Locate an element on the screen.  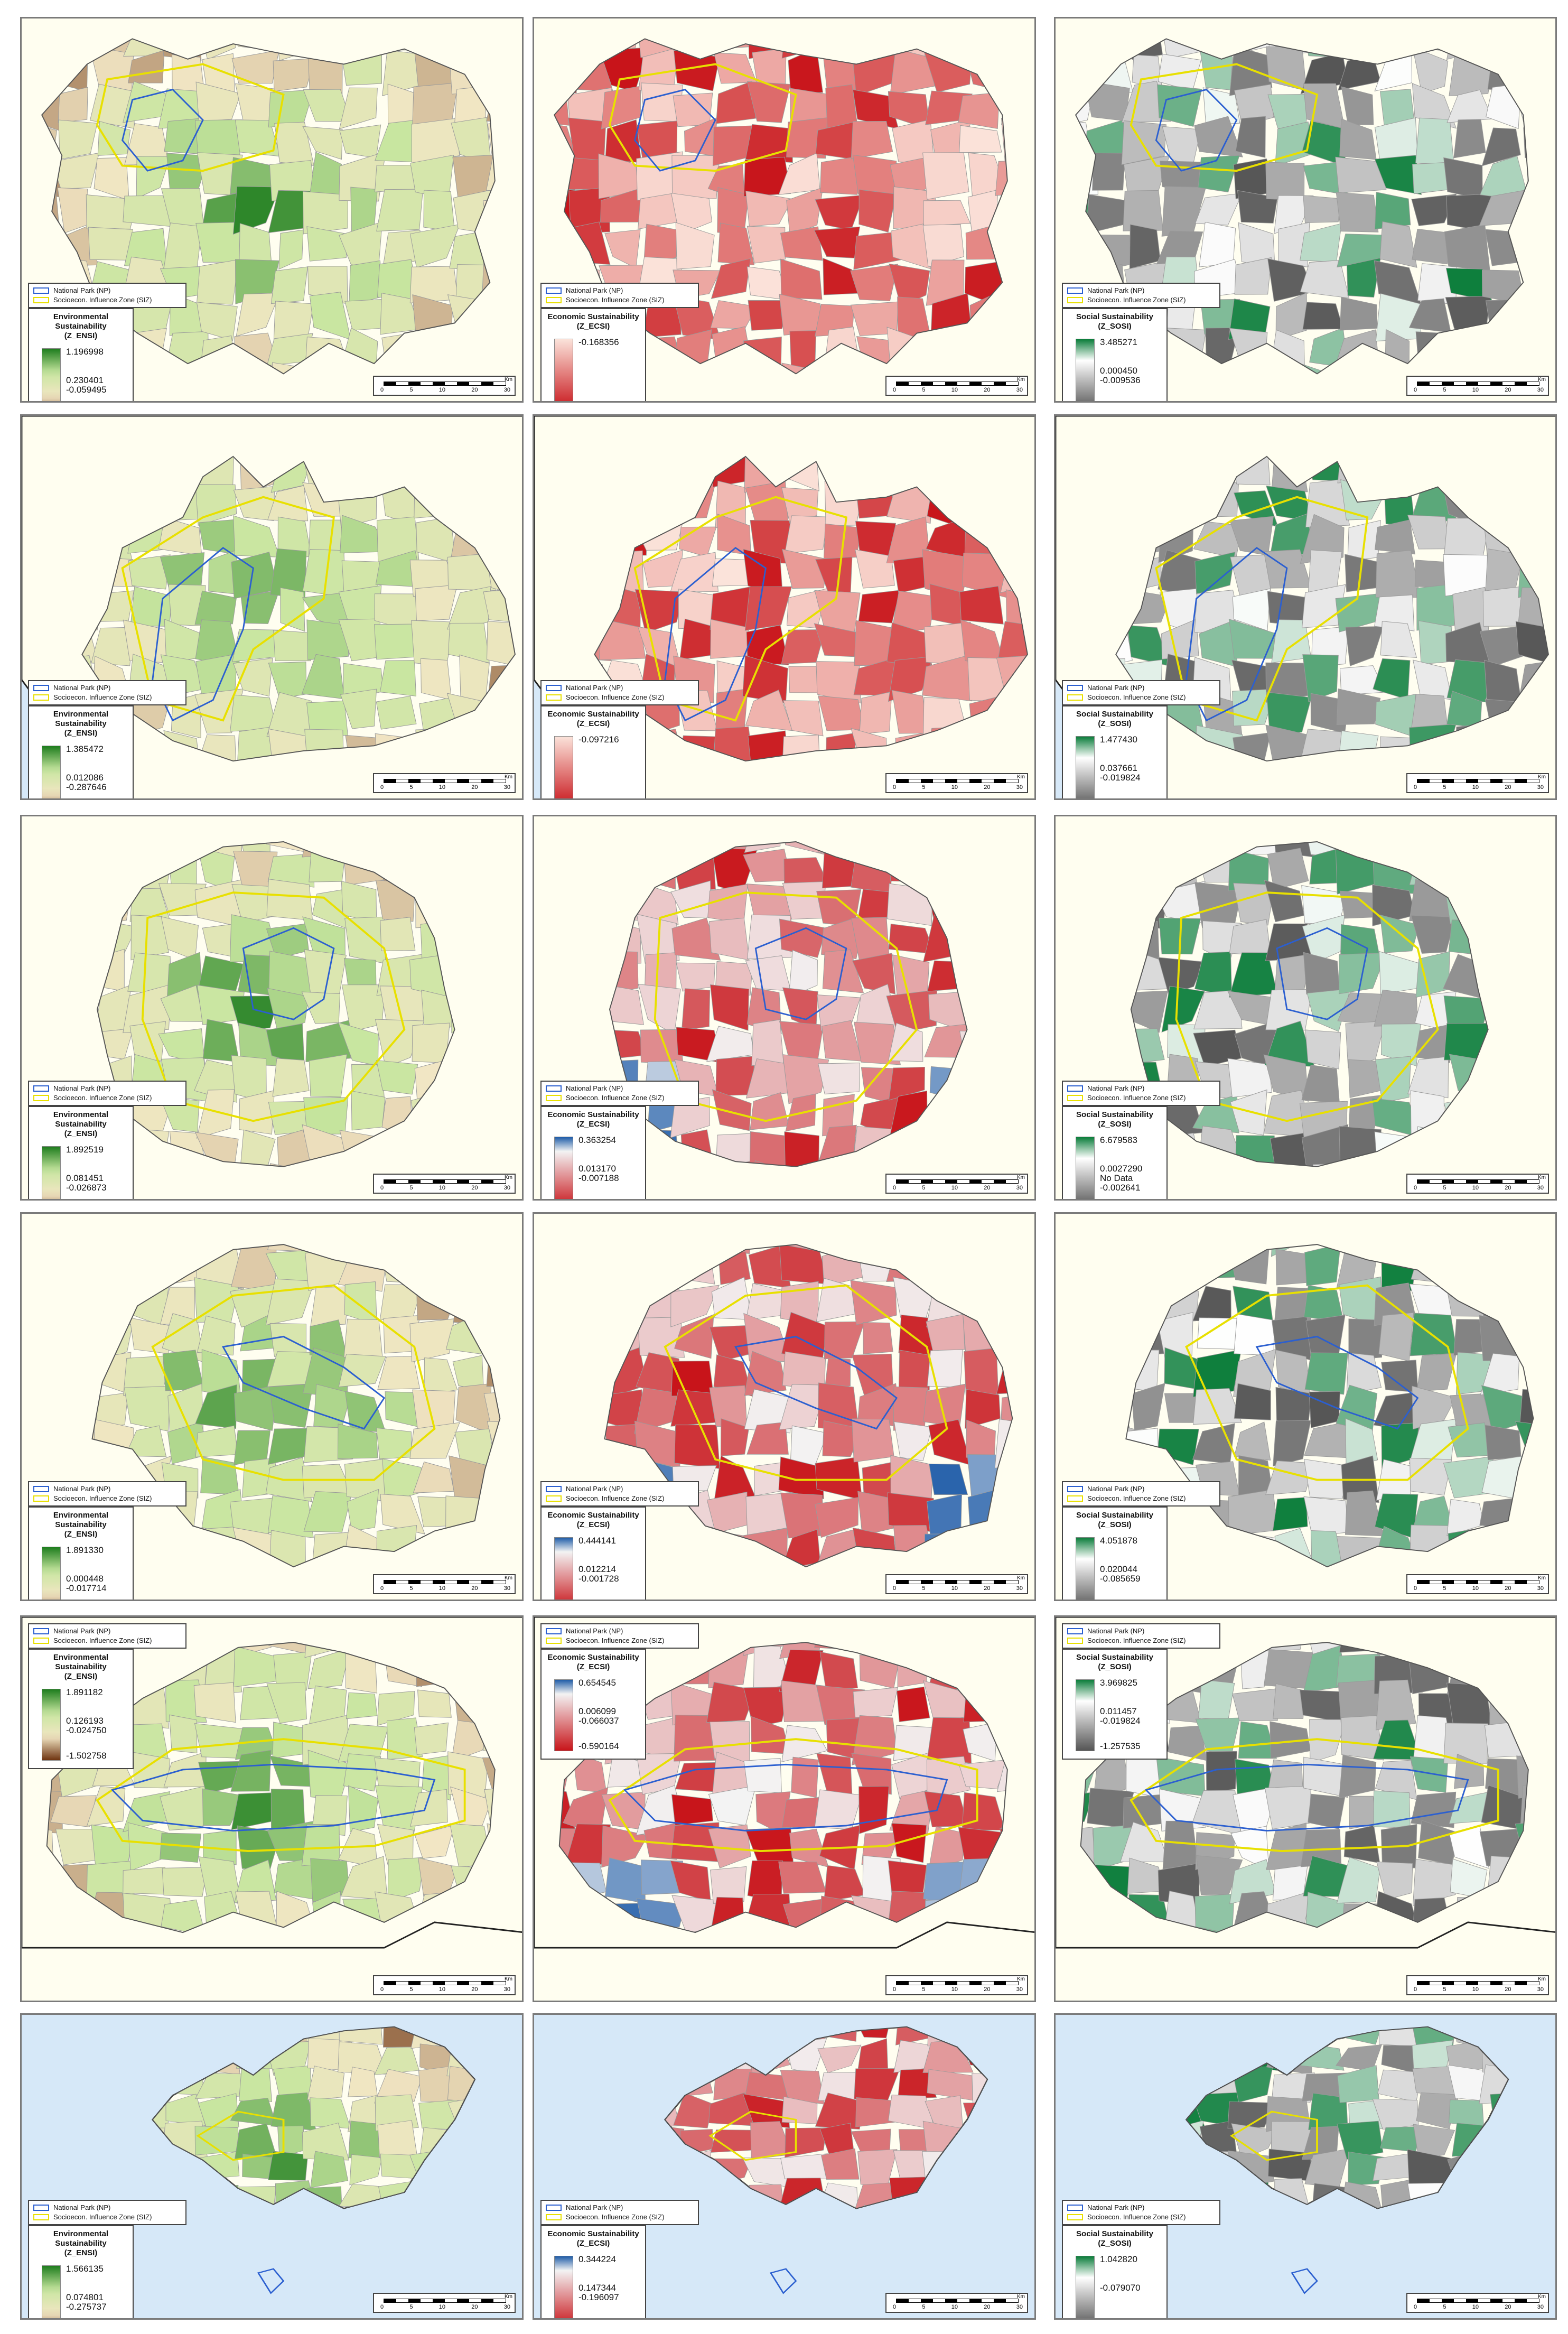
legend-title: Economic Sustainability is located at coordinates (593, 2233).